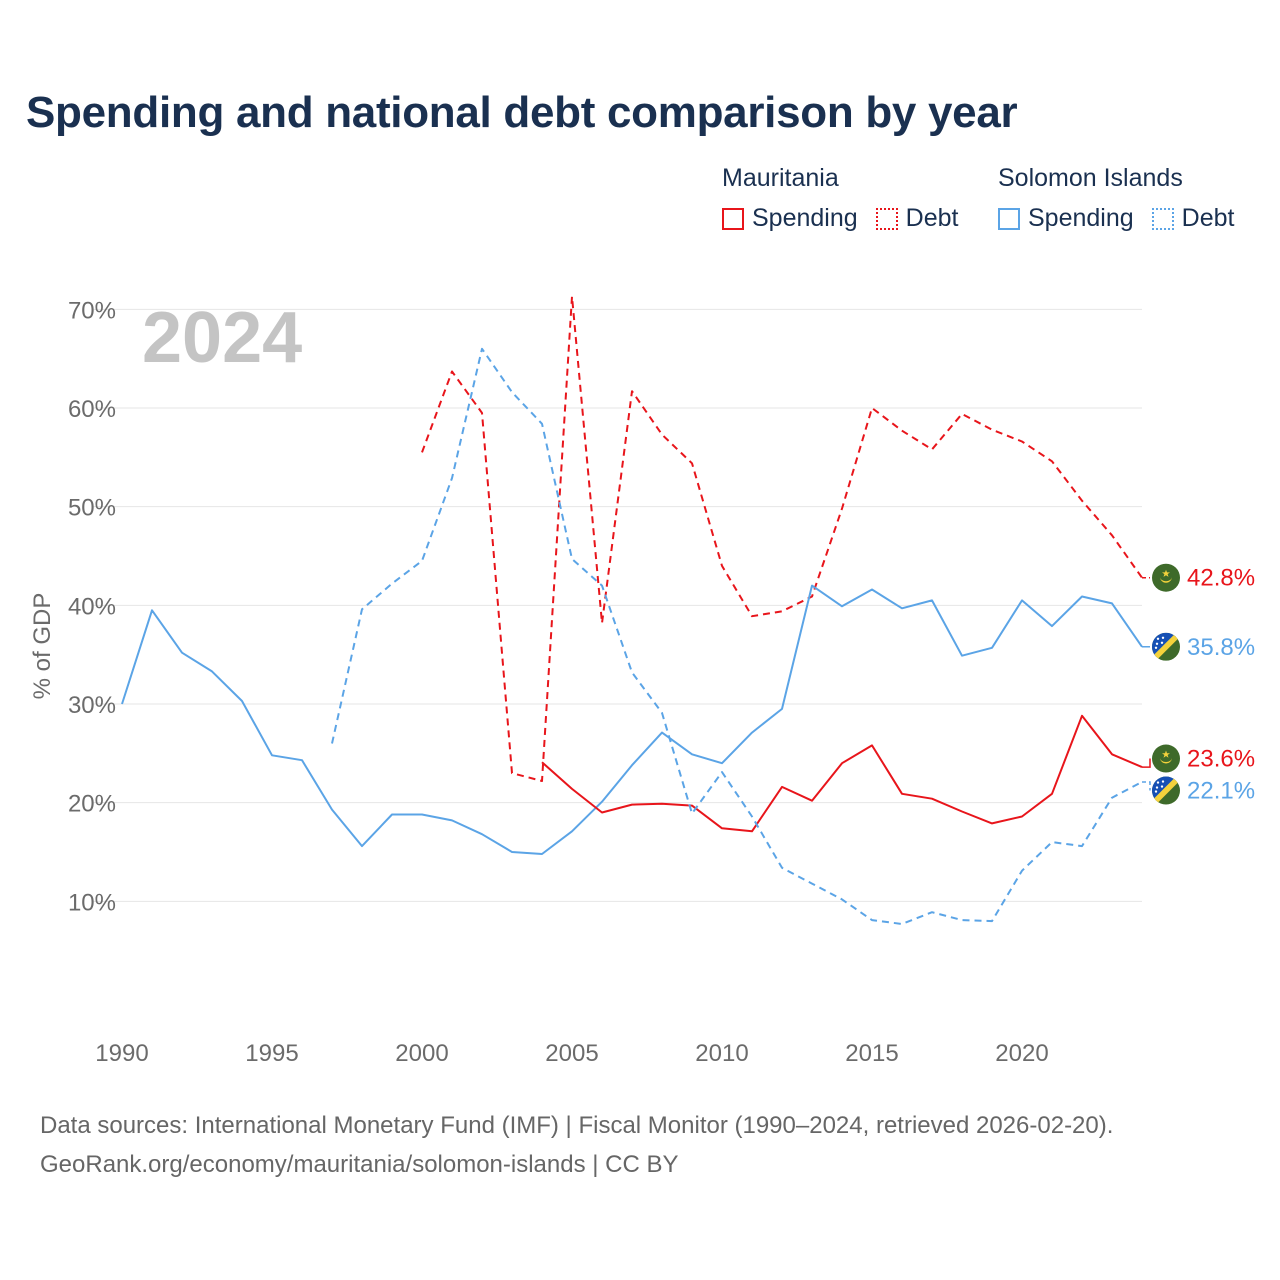 Image resolution: width=1280 pixels, height=1280 pixels. I want to click on y-tick-label: 70%, so click(92, 310).